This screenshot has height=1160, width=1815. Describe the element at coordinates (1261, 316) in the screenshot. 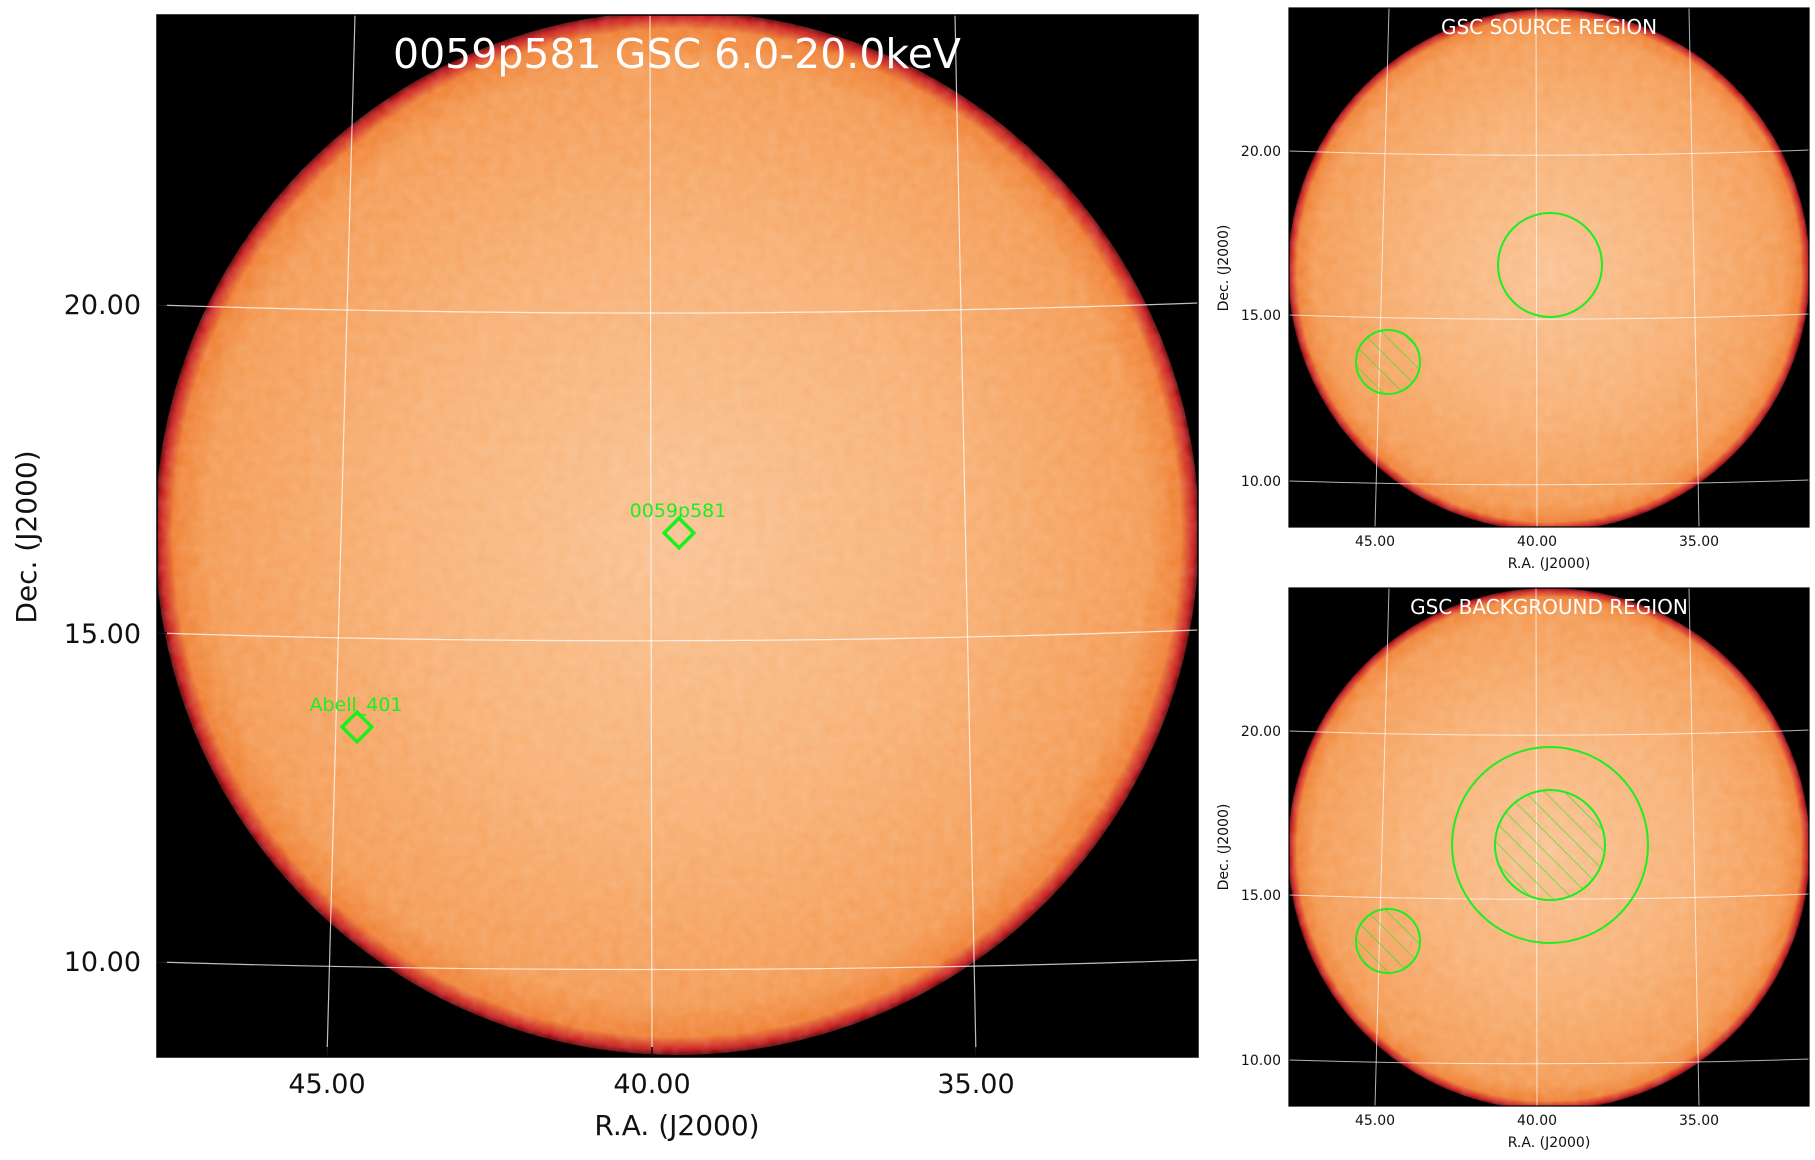

I see `source-ytick-15: 15.00` at that location.